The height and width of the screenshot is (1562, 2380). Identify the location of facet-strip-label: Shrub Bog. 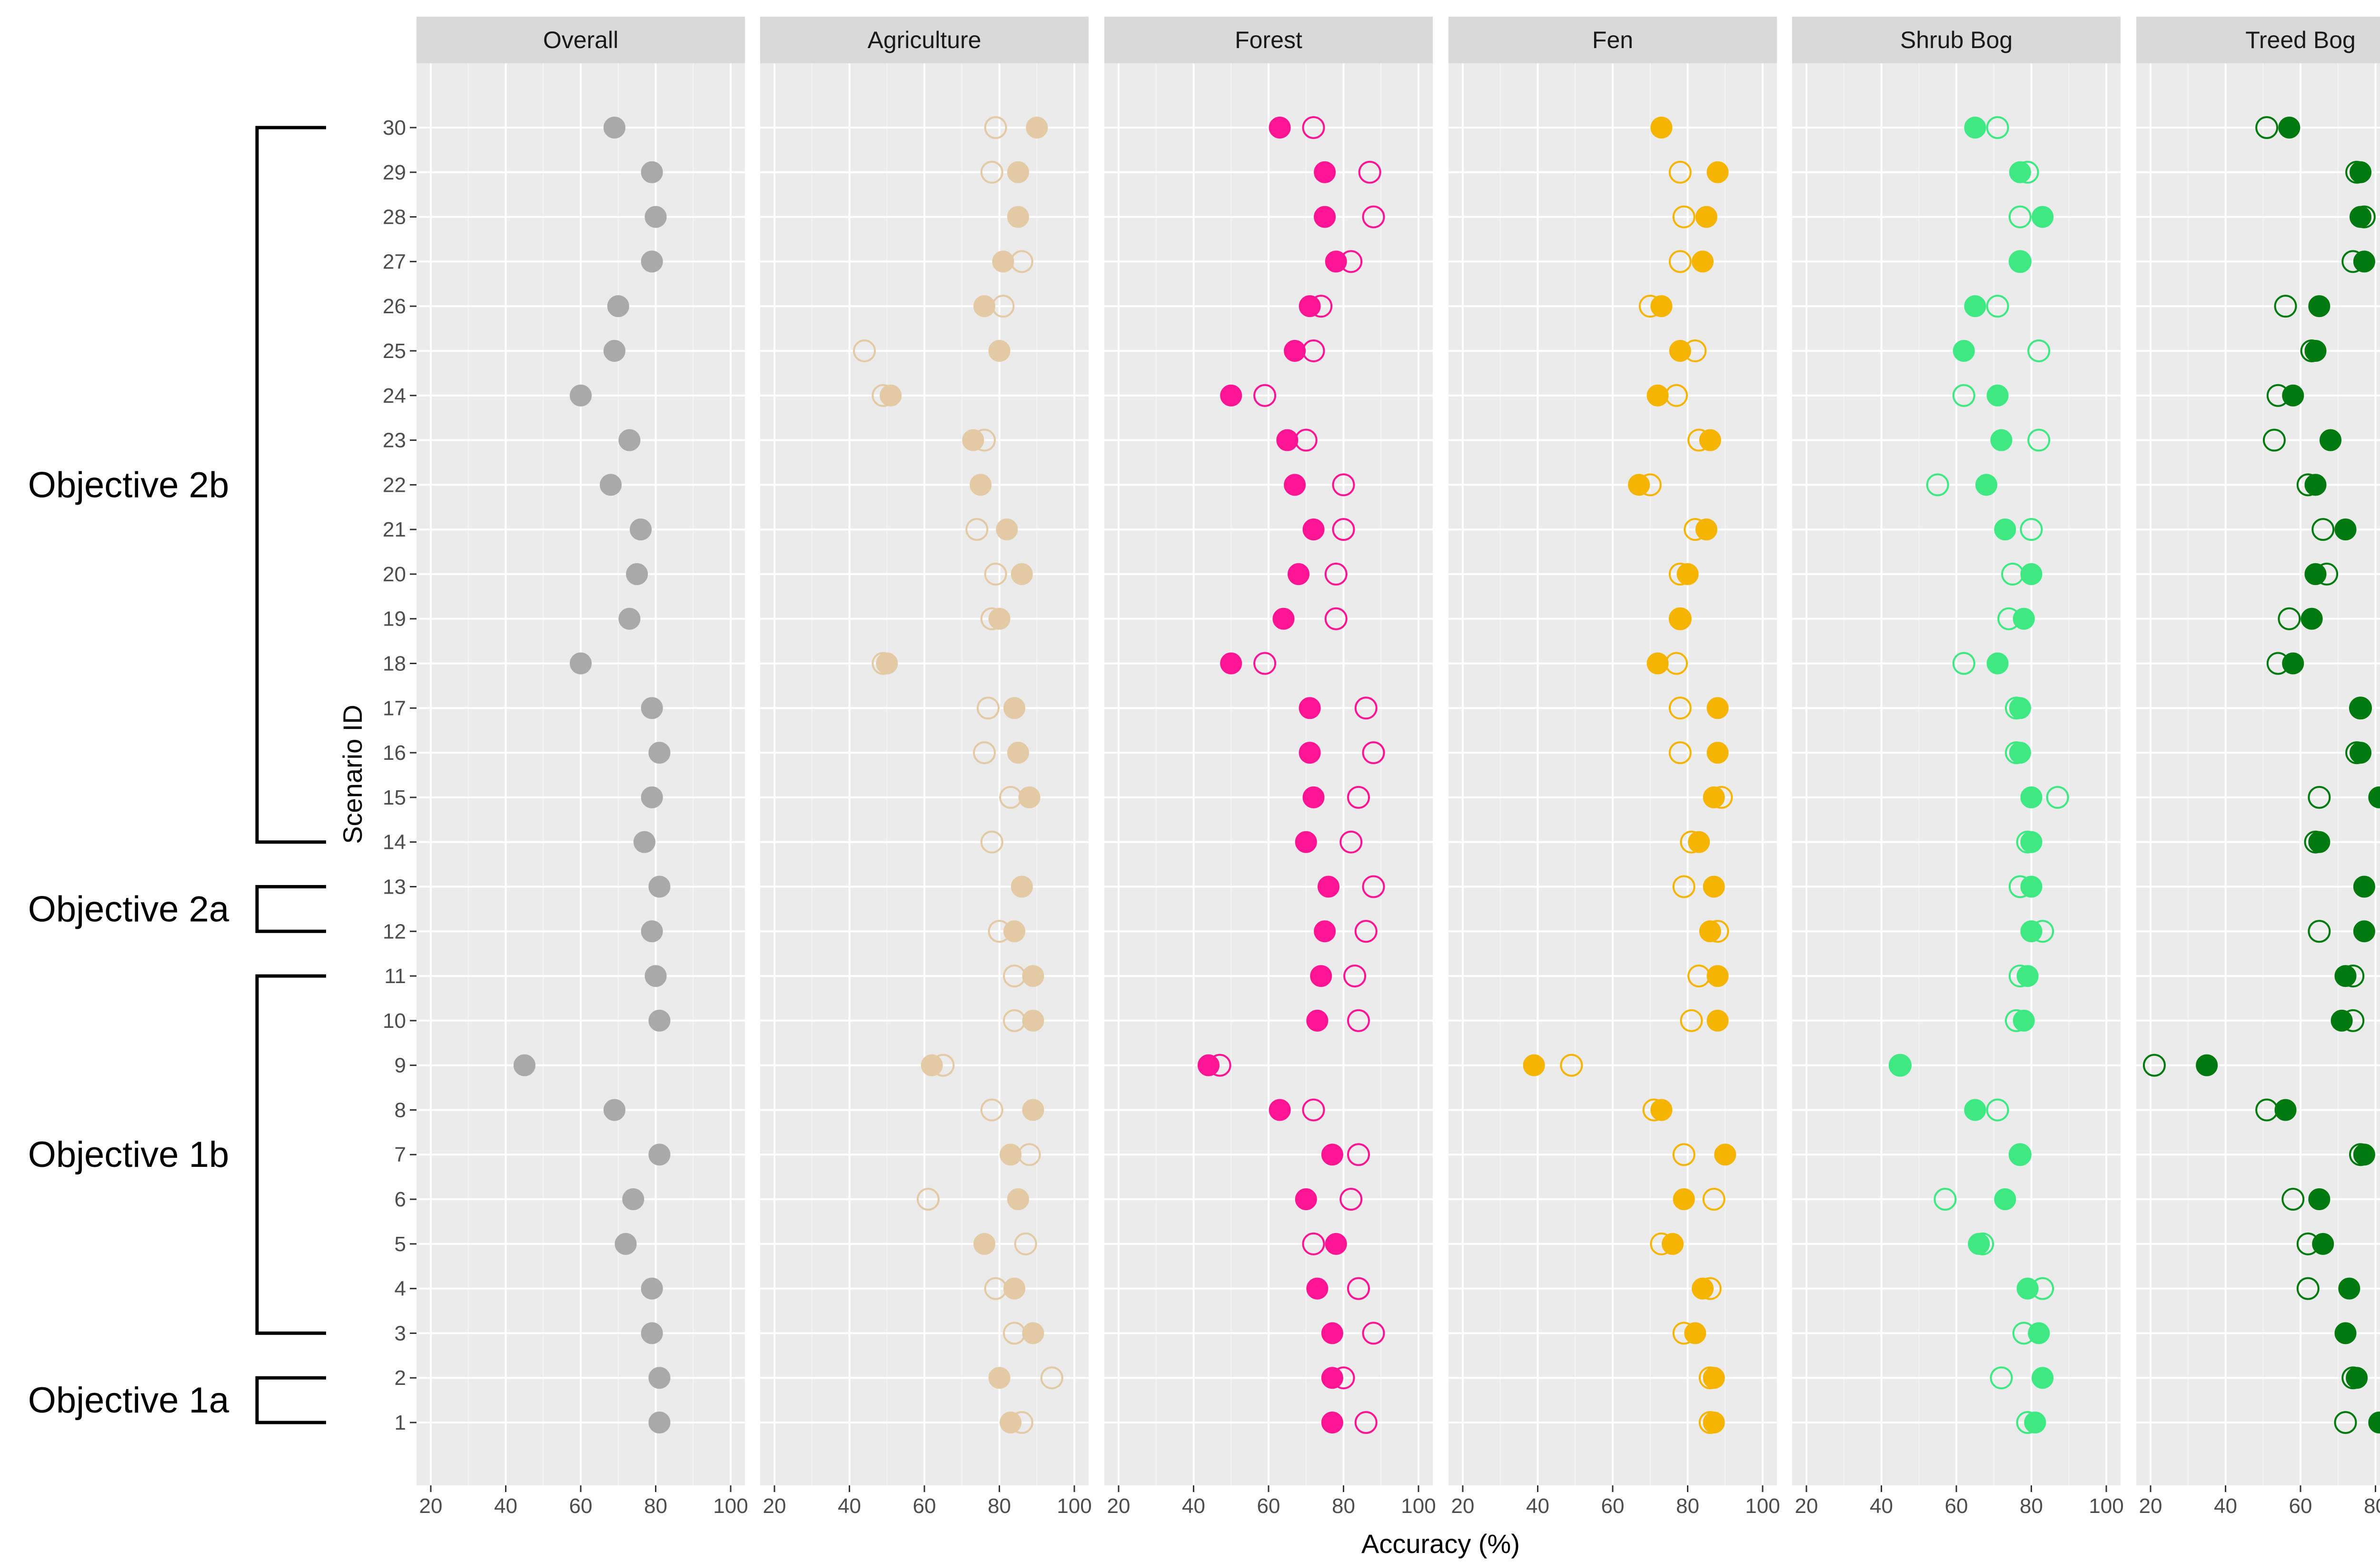
(1956, 40).